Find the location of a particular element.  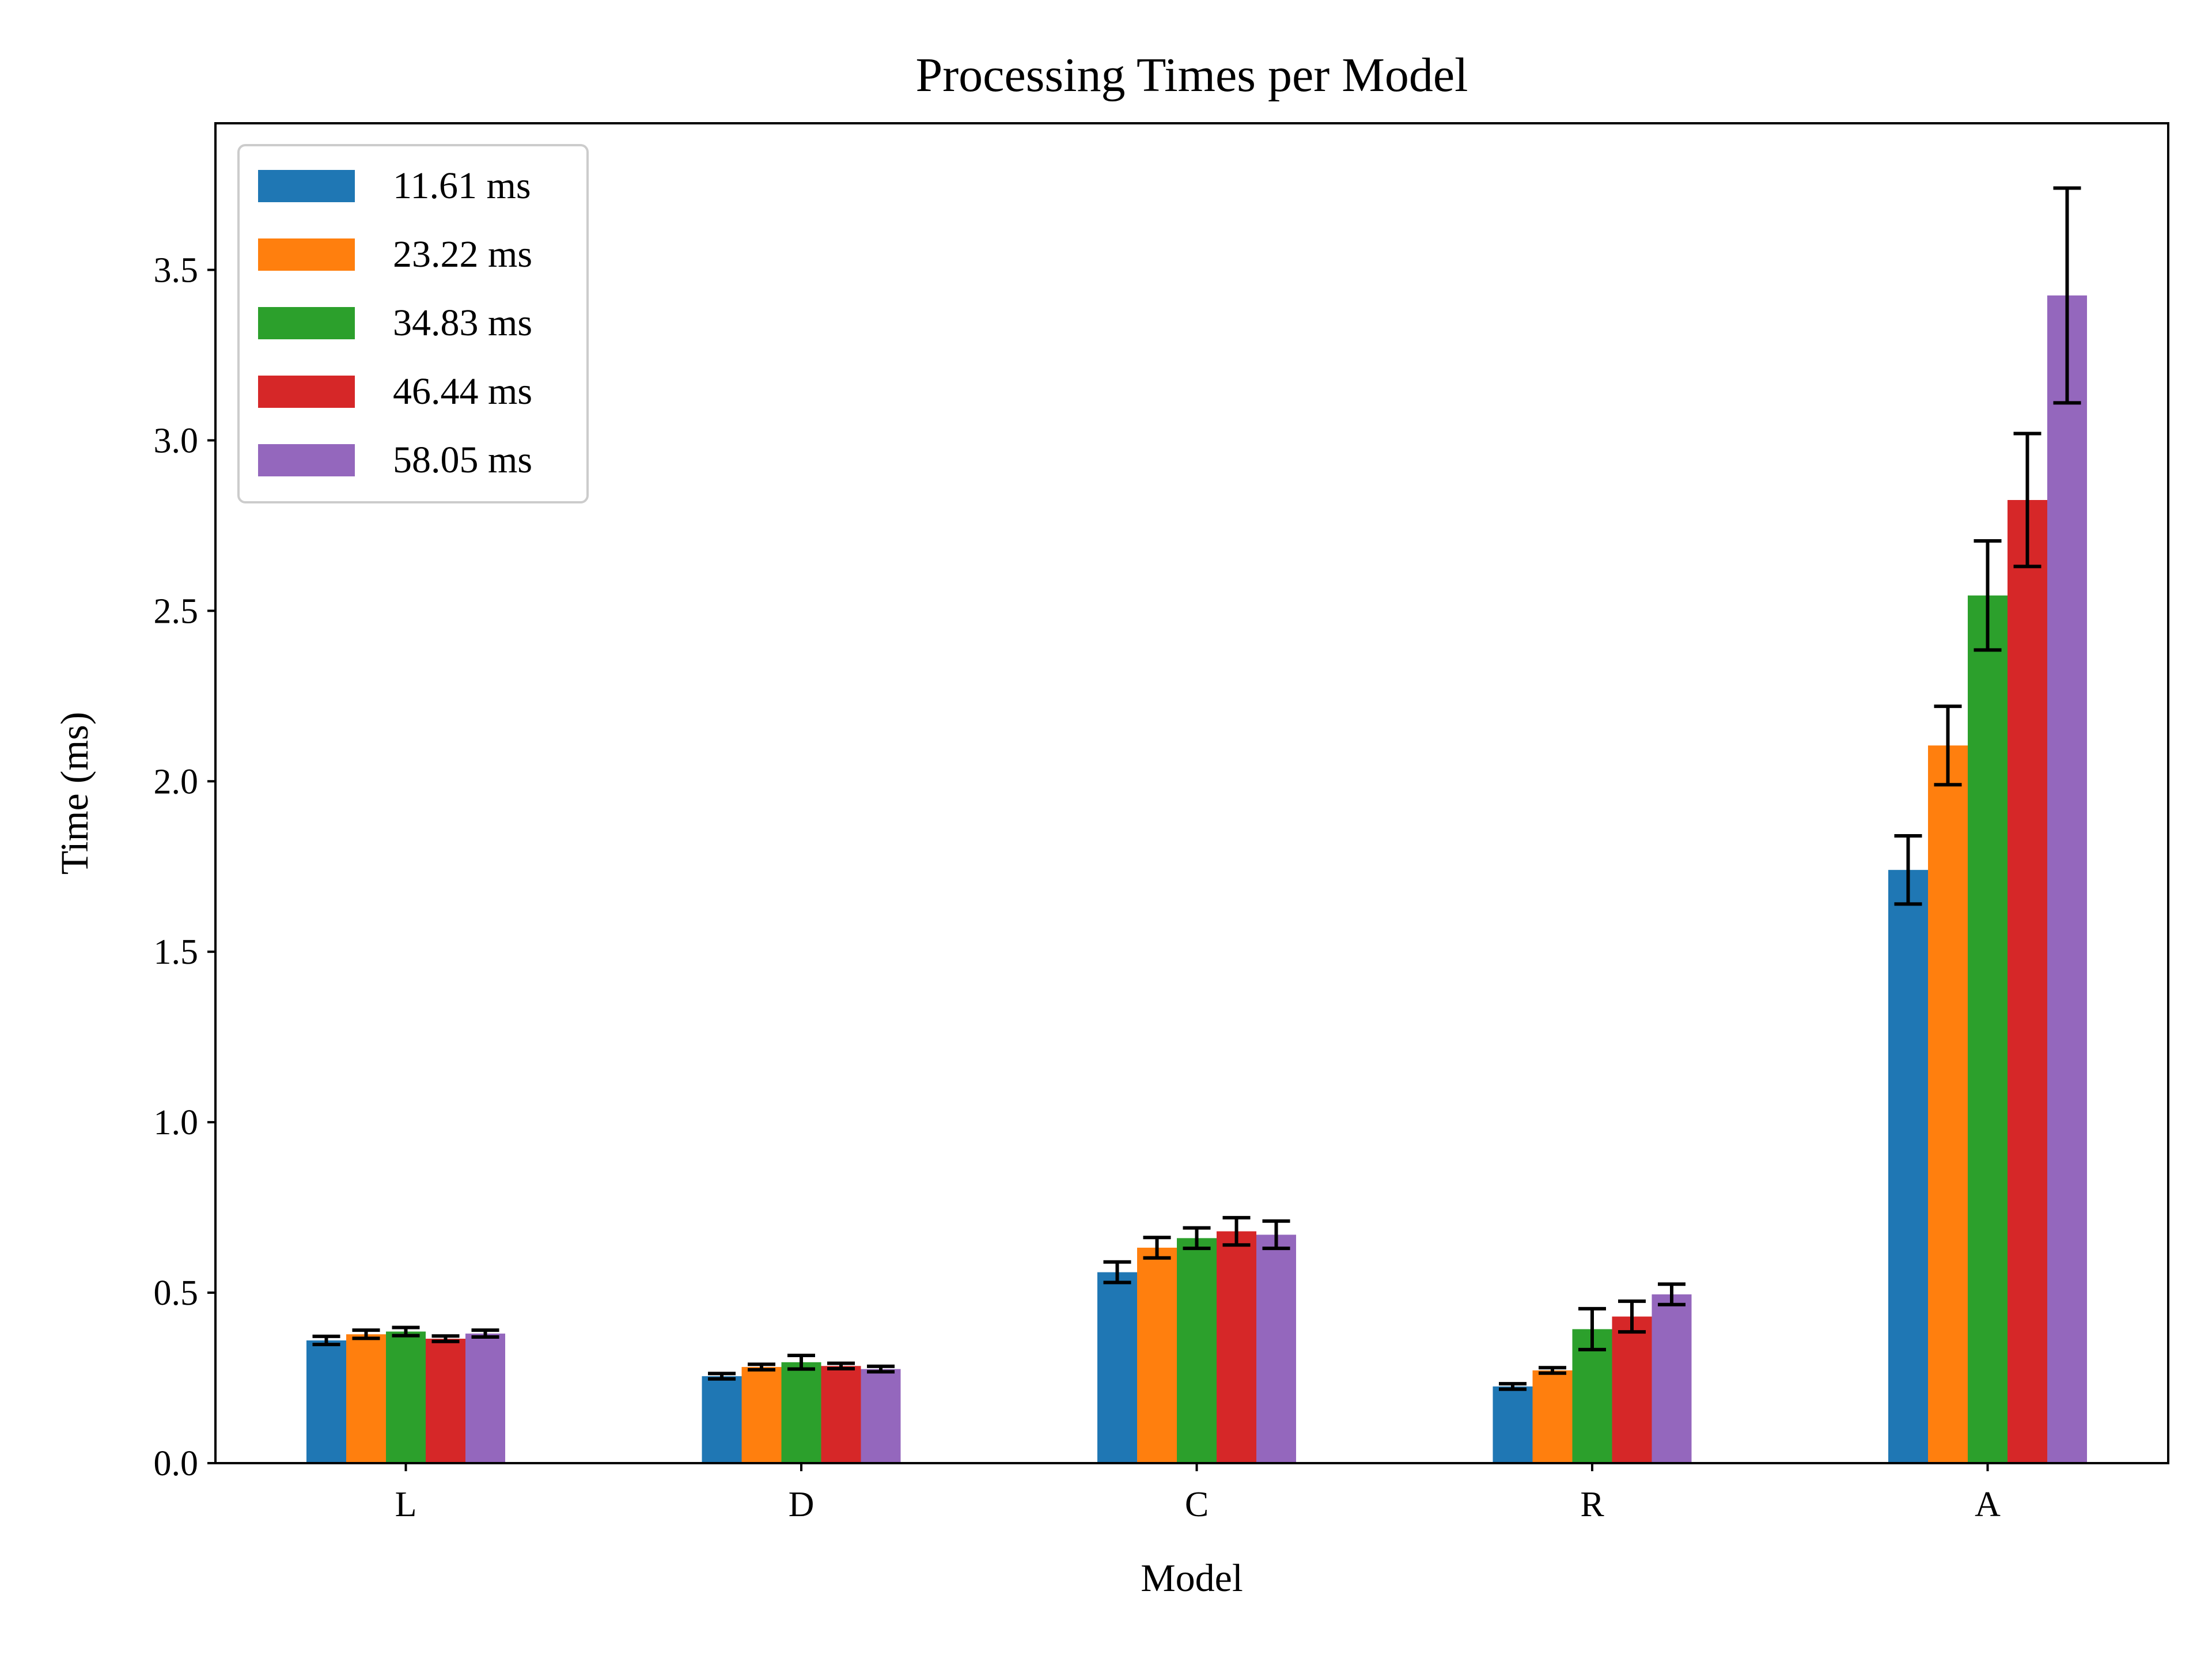

legend-box is located at coordinates (413, 323).